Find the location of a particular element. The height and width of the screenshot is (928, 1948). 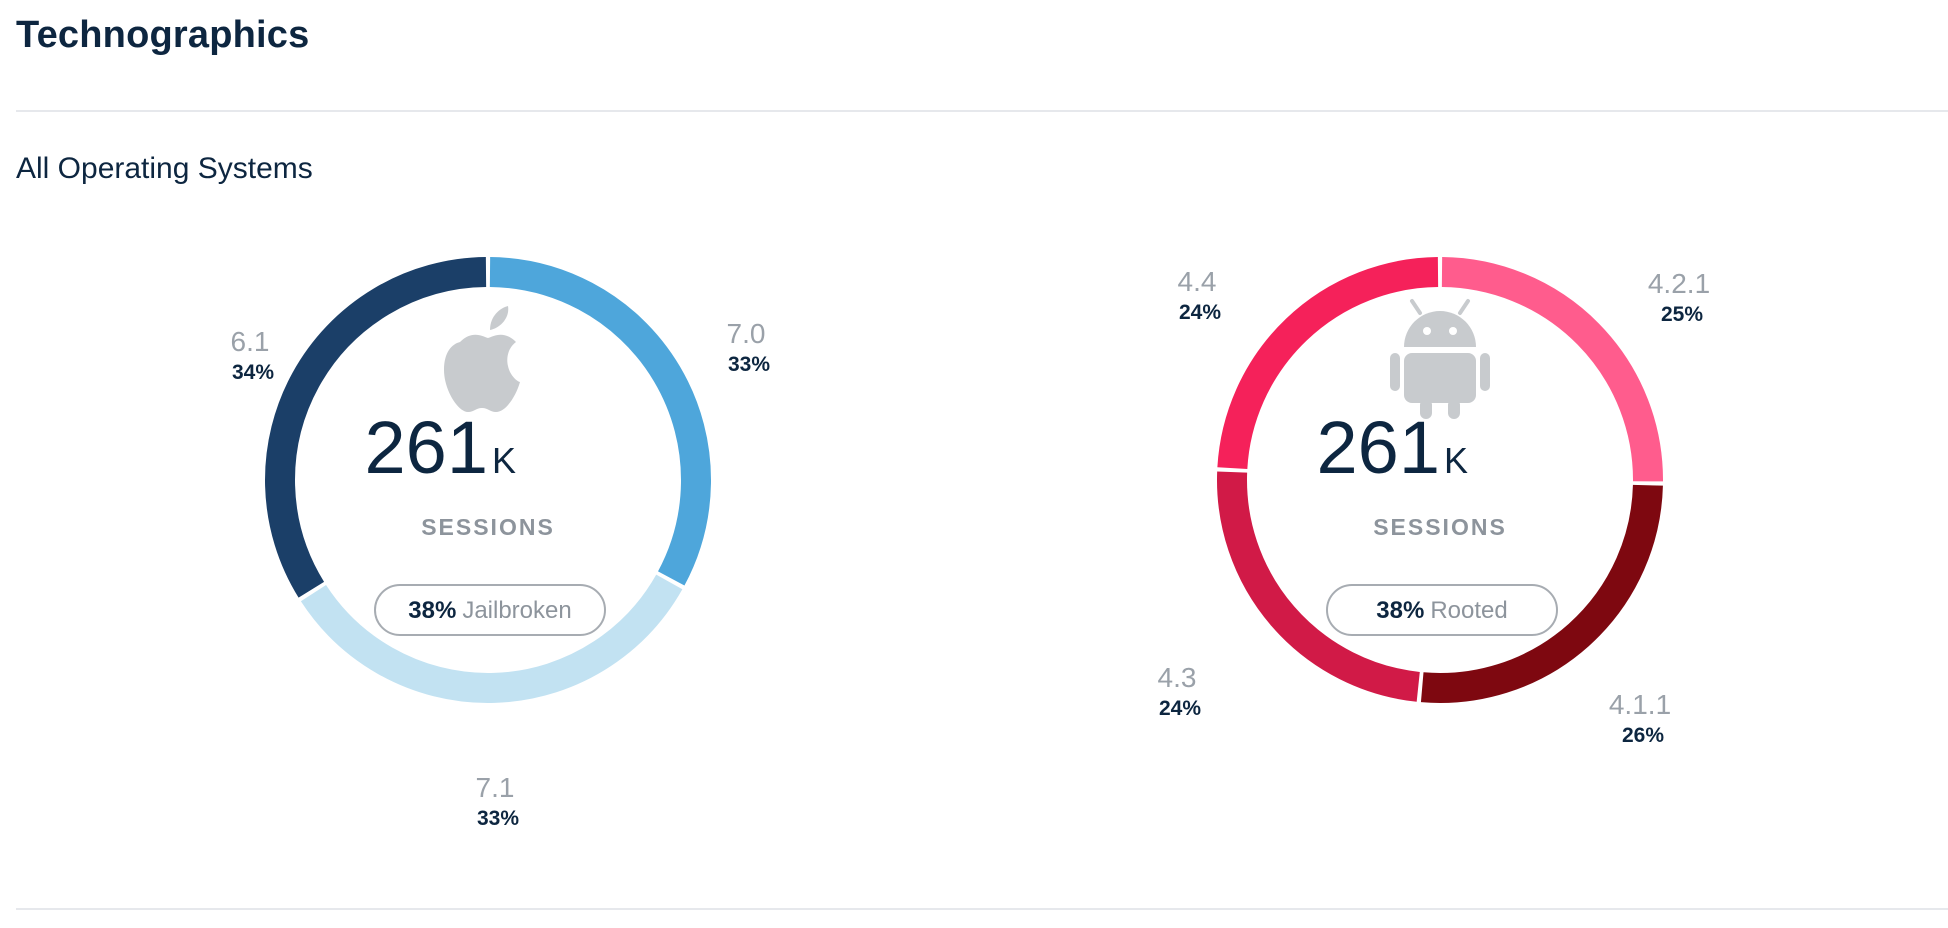

android-badge-pct: 38% is located at coordinates (1400, 610).